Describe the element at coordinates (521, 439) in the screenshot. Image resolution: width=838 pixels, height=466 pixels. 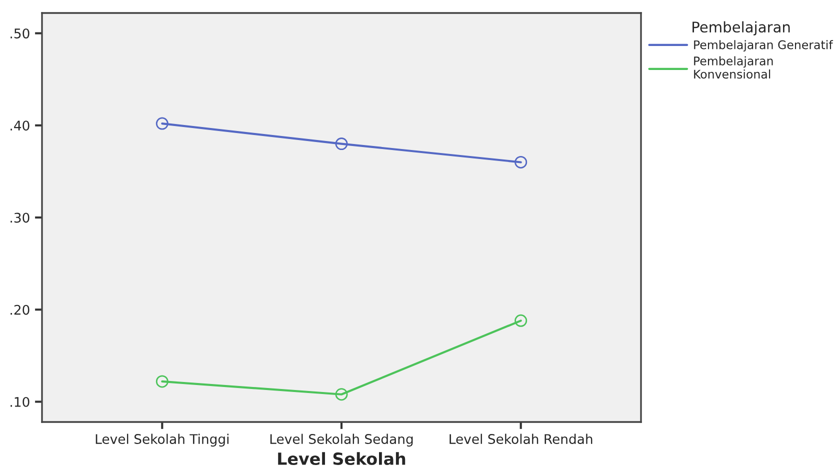
I see `x-tick-label: Level Sekolah Rendah` at that location.